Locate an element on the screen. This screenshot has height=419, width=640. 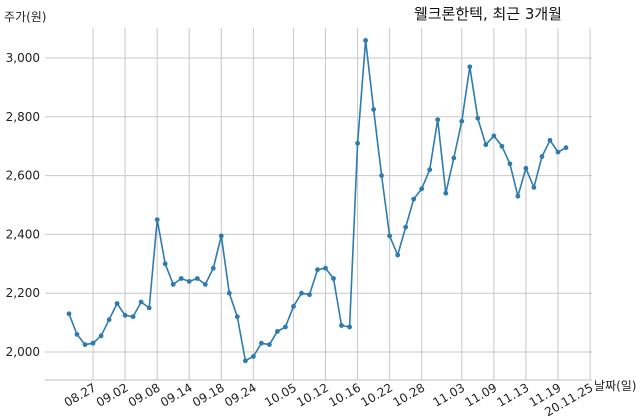
y-axis-label: 주가(원) is located at coordinates (25, 17).